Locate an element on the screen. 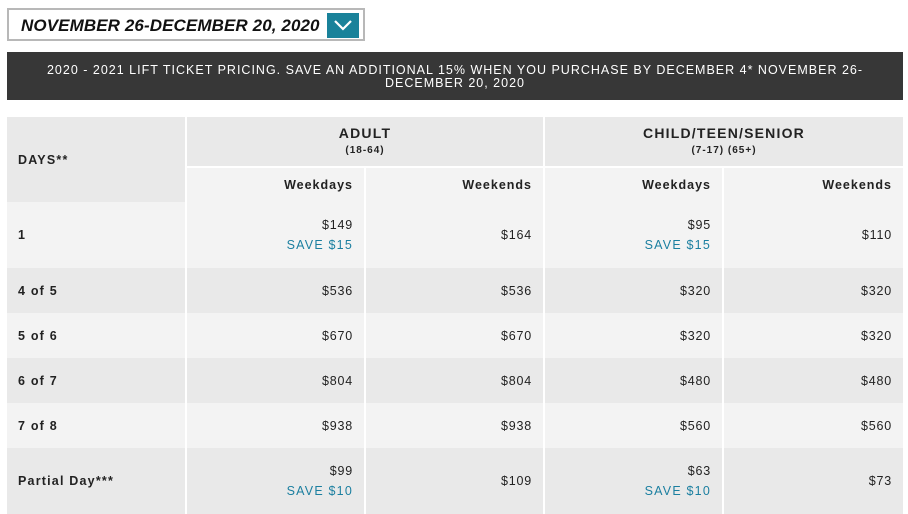  days-cell: 7 of 8 is located at coordinates (96, 425).